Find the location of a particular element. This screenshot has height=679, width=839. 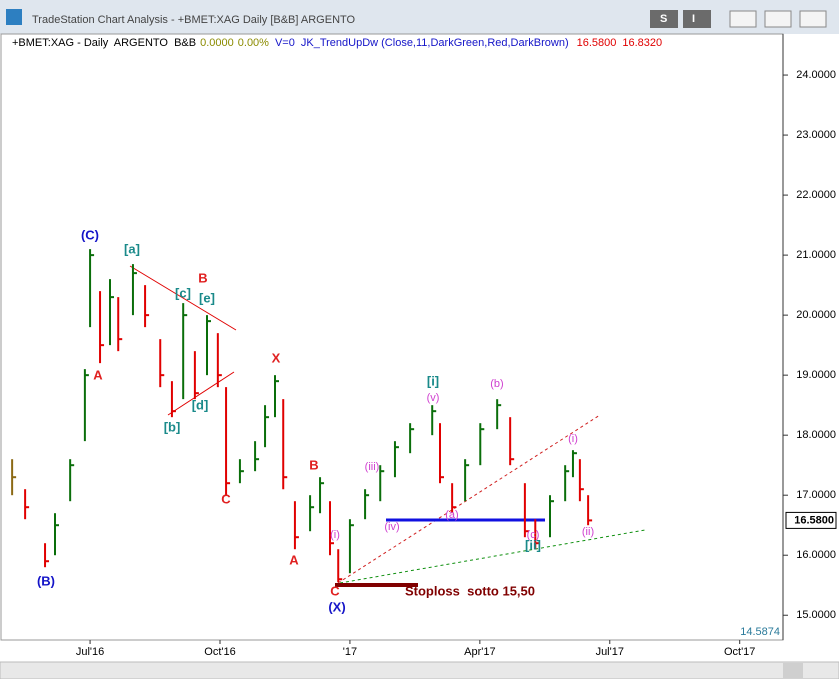

button-i-label: I is located at coordinates (693, 19).